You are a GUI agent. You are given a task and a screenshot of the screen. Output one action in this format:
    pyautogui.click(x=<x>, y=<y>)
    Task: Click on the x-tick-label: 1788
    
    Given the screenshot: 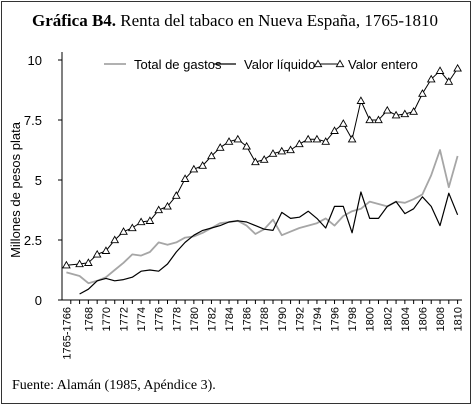 What is the action you would take?
    pyautogui.click(x=265, y=319)
    